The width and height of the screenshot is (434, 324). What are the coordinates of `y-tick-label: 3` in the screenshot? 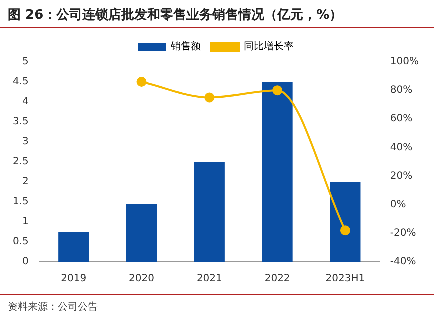 It's located at (25, 142).